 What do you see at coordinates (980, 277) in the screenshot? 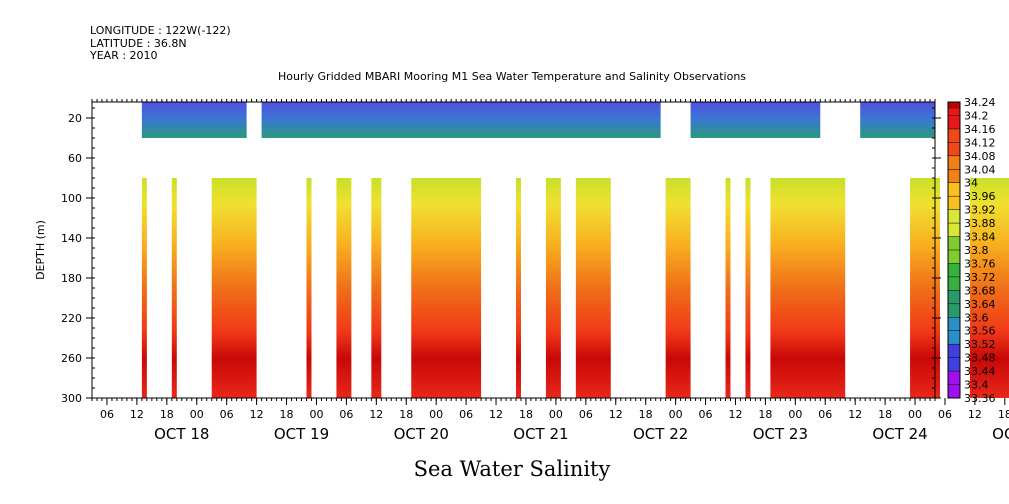
I see `colorbar-label: 33.72` at bounding box center [980, 277].